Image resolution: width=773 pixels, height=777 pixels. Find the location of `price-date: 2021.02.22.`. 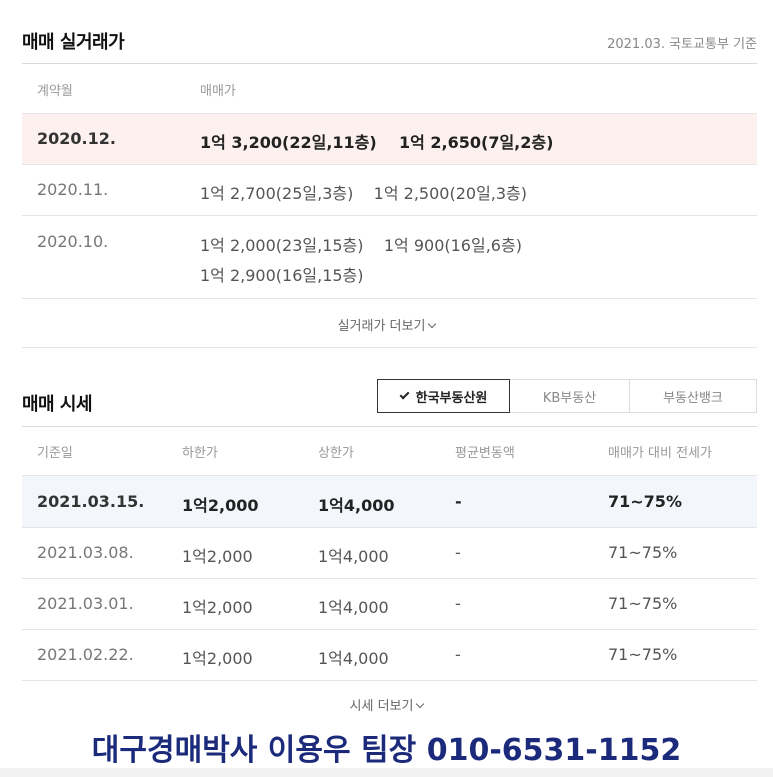

price-date: 2021.02.22. is located at coordinates (85, 654).